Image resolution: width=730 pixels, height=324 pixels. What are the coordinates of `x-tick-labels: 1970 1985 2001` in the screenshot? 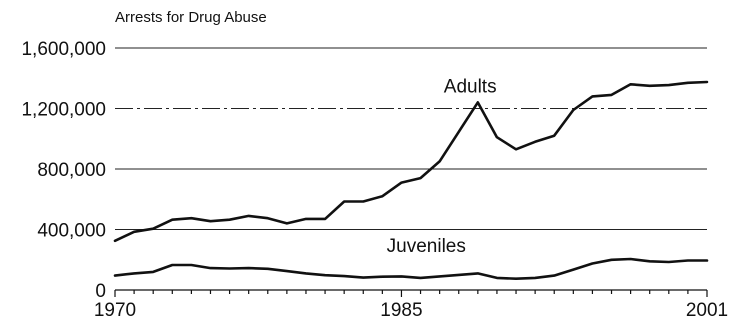 It's located at (411, 310).